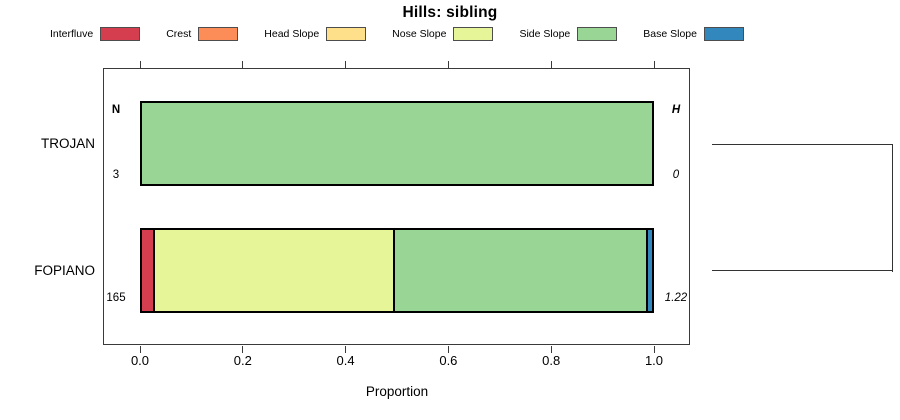 Image resolution: width=900 pixels, height=420 pixels. Describe the element at coordinates (519, 270) in the screenshot. I see `bar-segment-fopiano-side-slope` at that location.